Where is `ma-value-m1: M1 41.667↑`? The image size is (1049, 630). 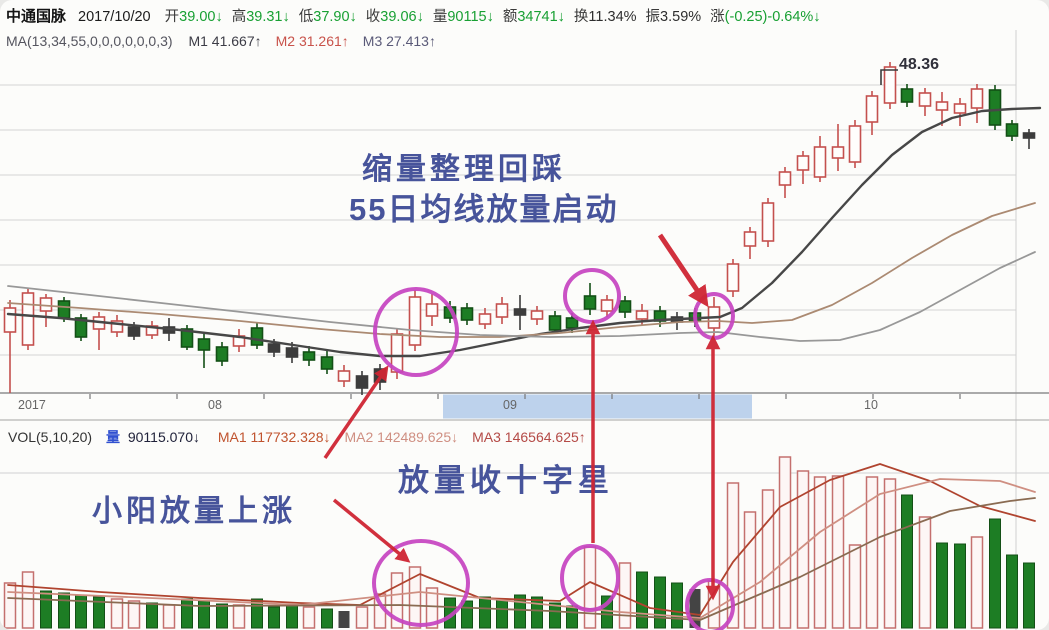
ma-value-m1: M1 41.667↑ is located at coordinates (225, 41).